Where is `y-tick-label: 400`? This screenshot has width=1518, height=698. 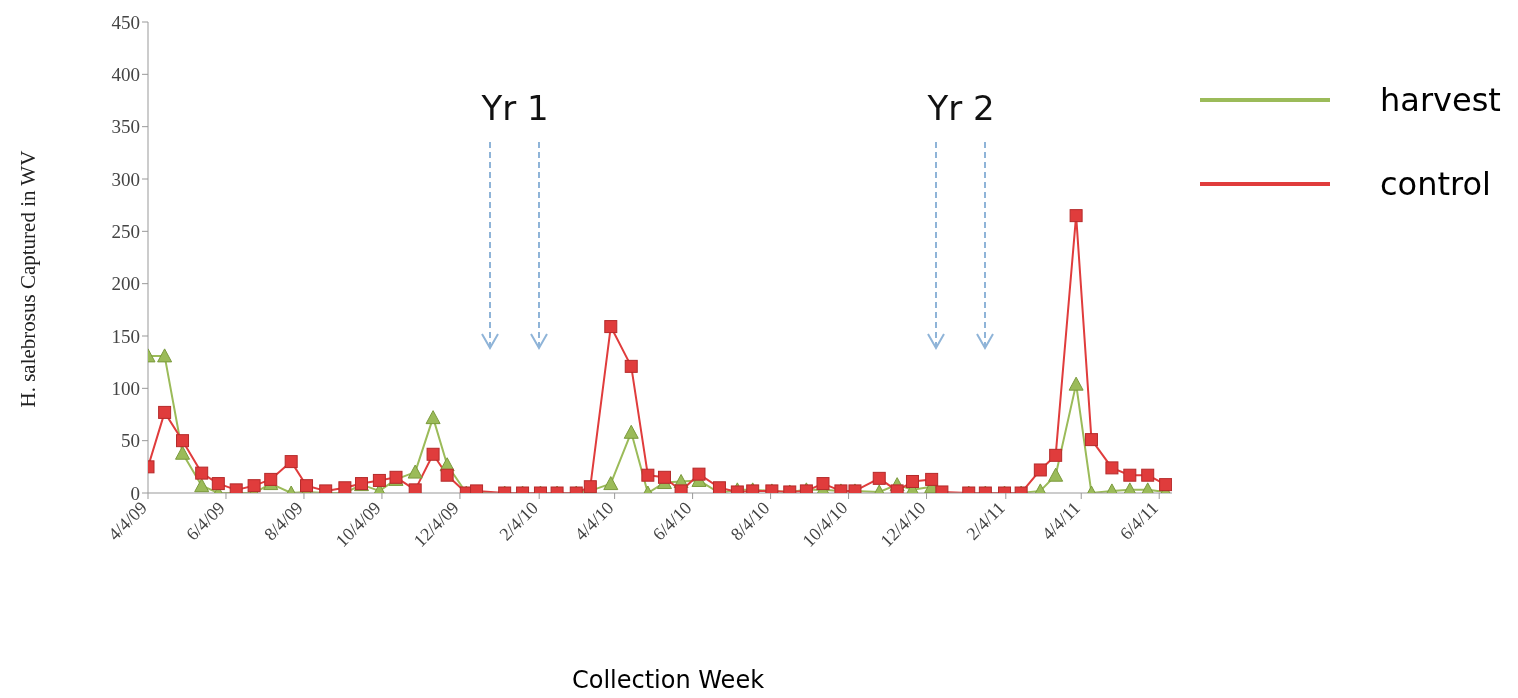
y-tick-label: 400 is located at coordinates (125, 75).